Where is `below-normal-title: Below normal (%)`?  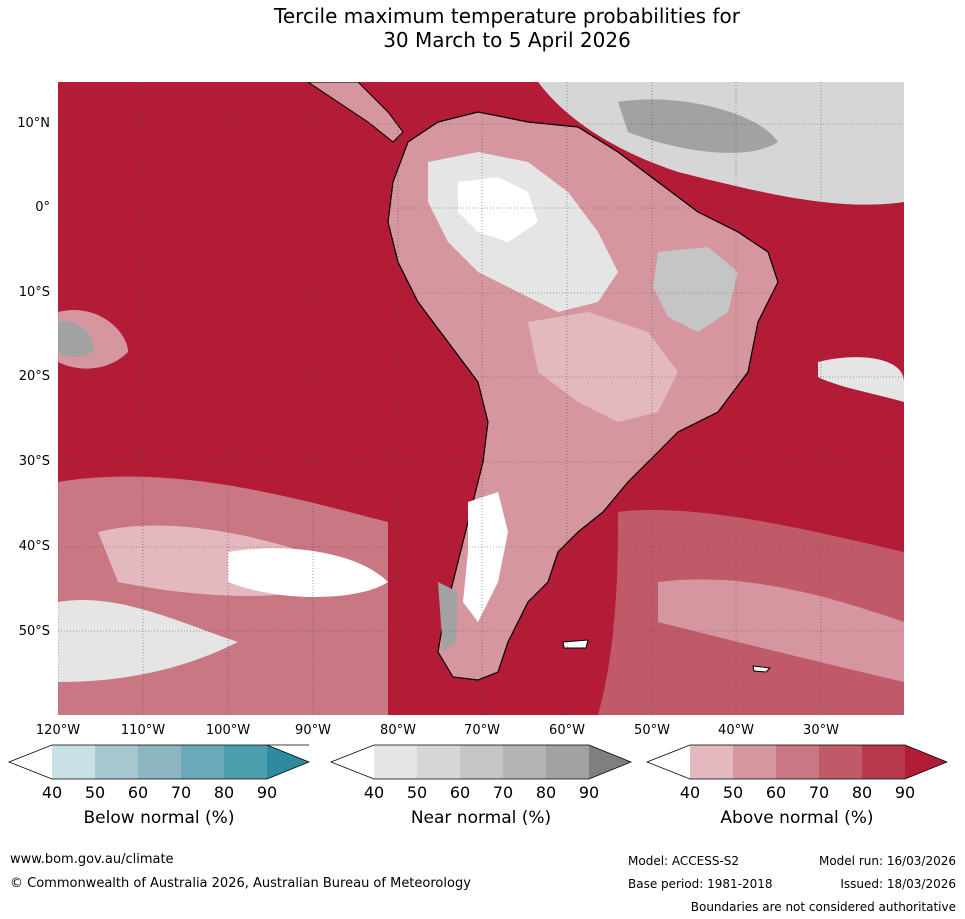 below-normal-title: Below normal (%) is located at coordinates (159, 818).